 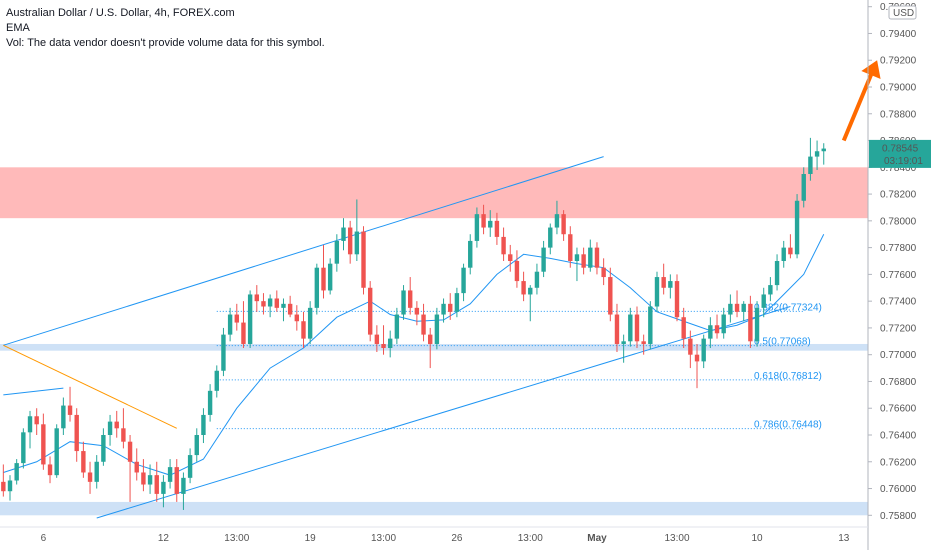 What do you see at coordinates (861, 101) in the screenshot?
I see `projection-arrow` at bounding box center [861, 101].